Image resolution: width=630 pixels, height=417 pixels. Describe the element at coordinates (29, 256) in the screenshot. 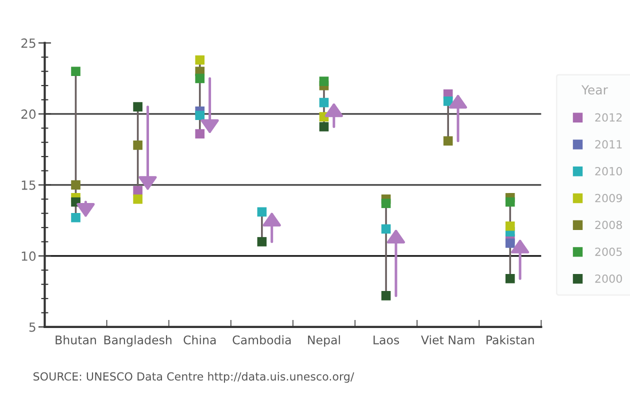

I see `y-tick-label: 10` at that location.